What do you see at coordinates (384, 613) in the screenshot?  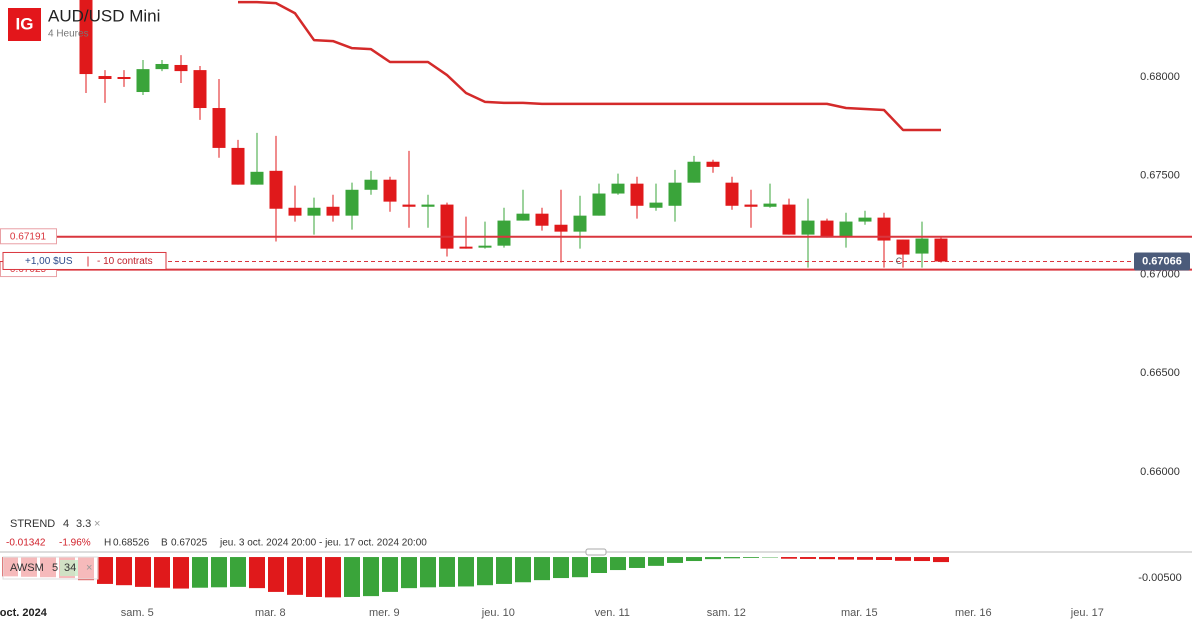 I see `x-tick-label: mer. 9` at bounding box center [384, 613].